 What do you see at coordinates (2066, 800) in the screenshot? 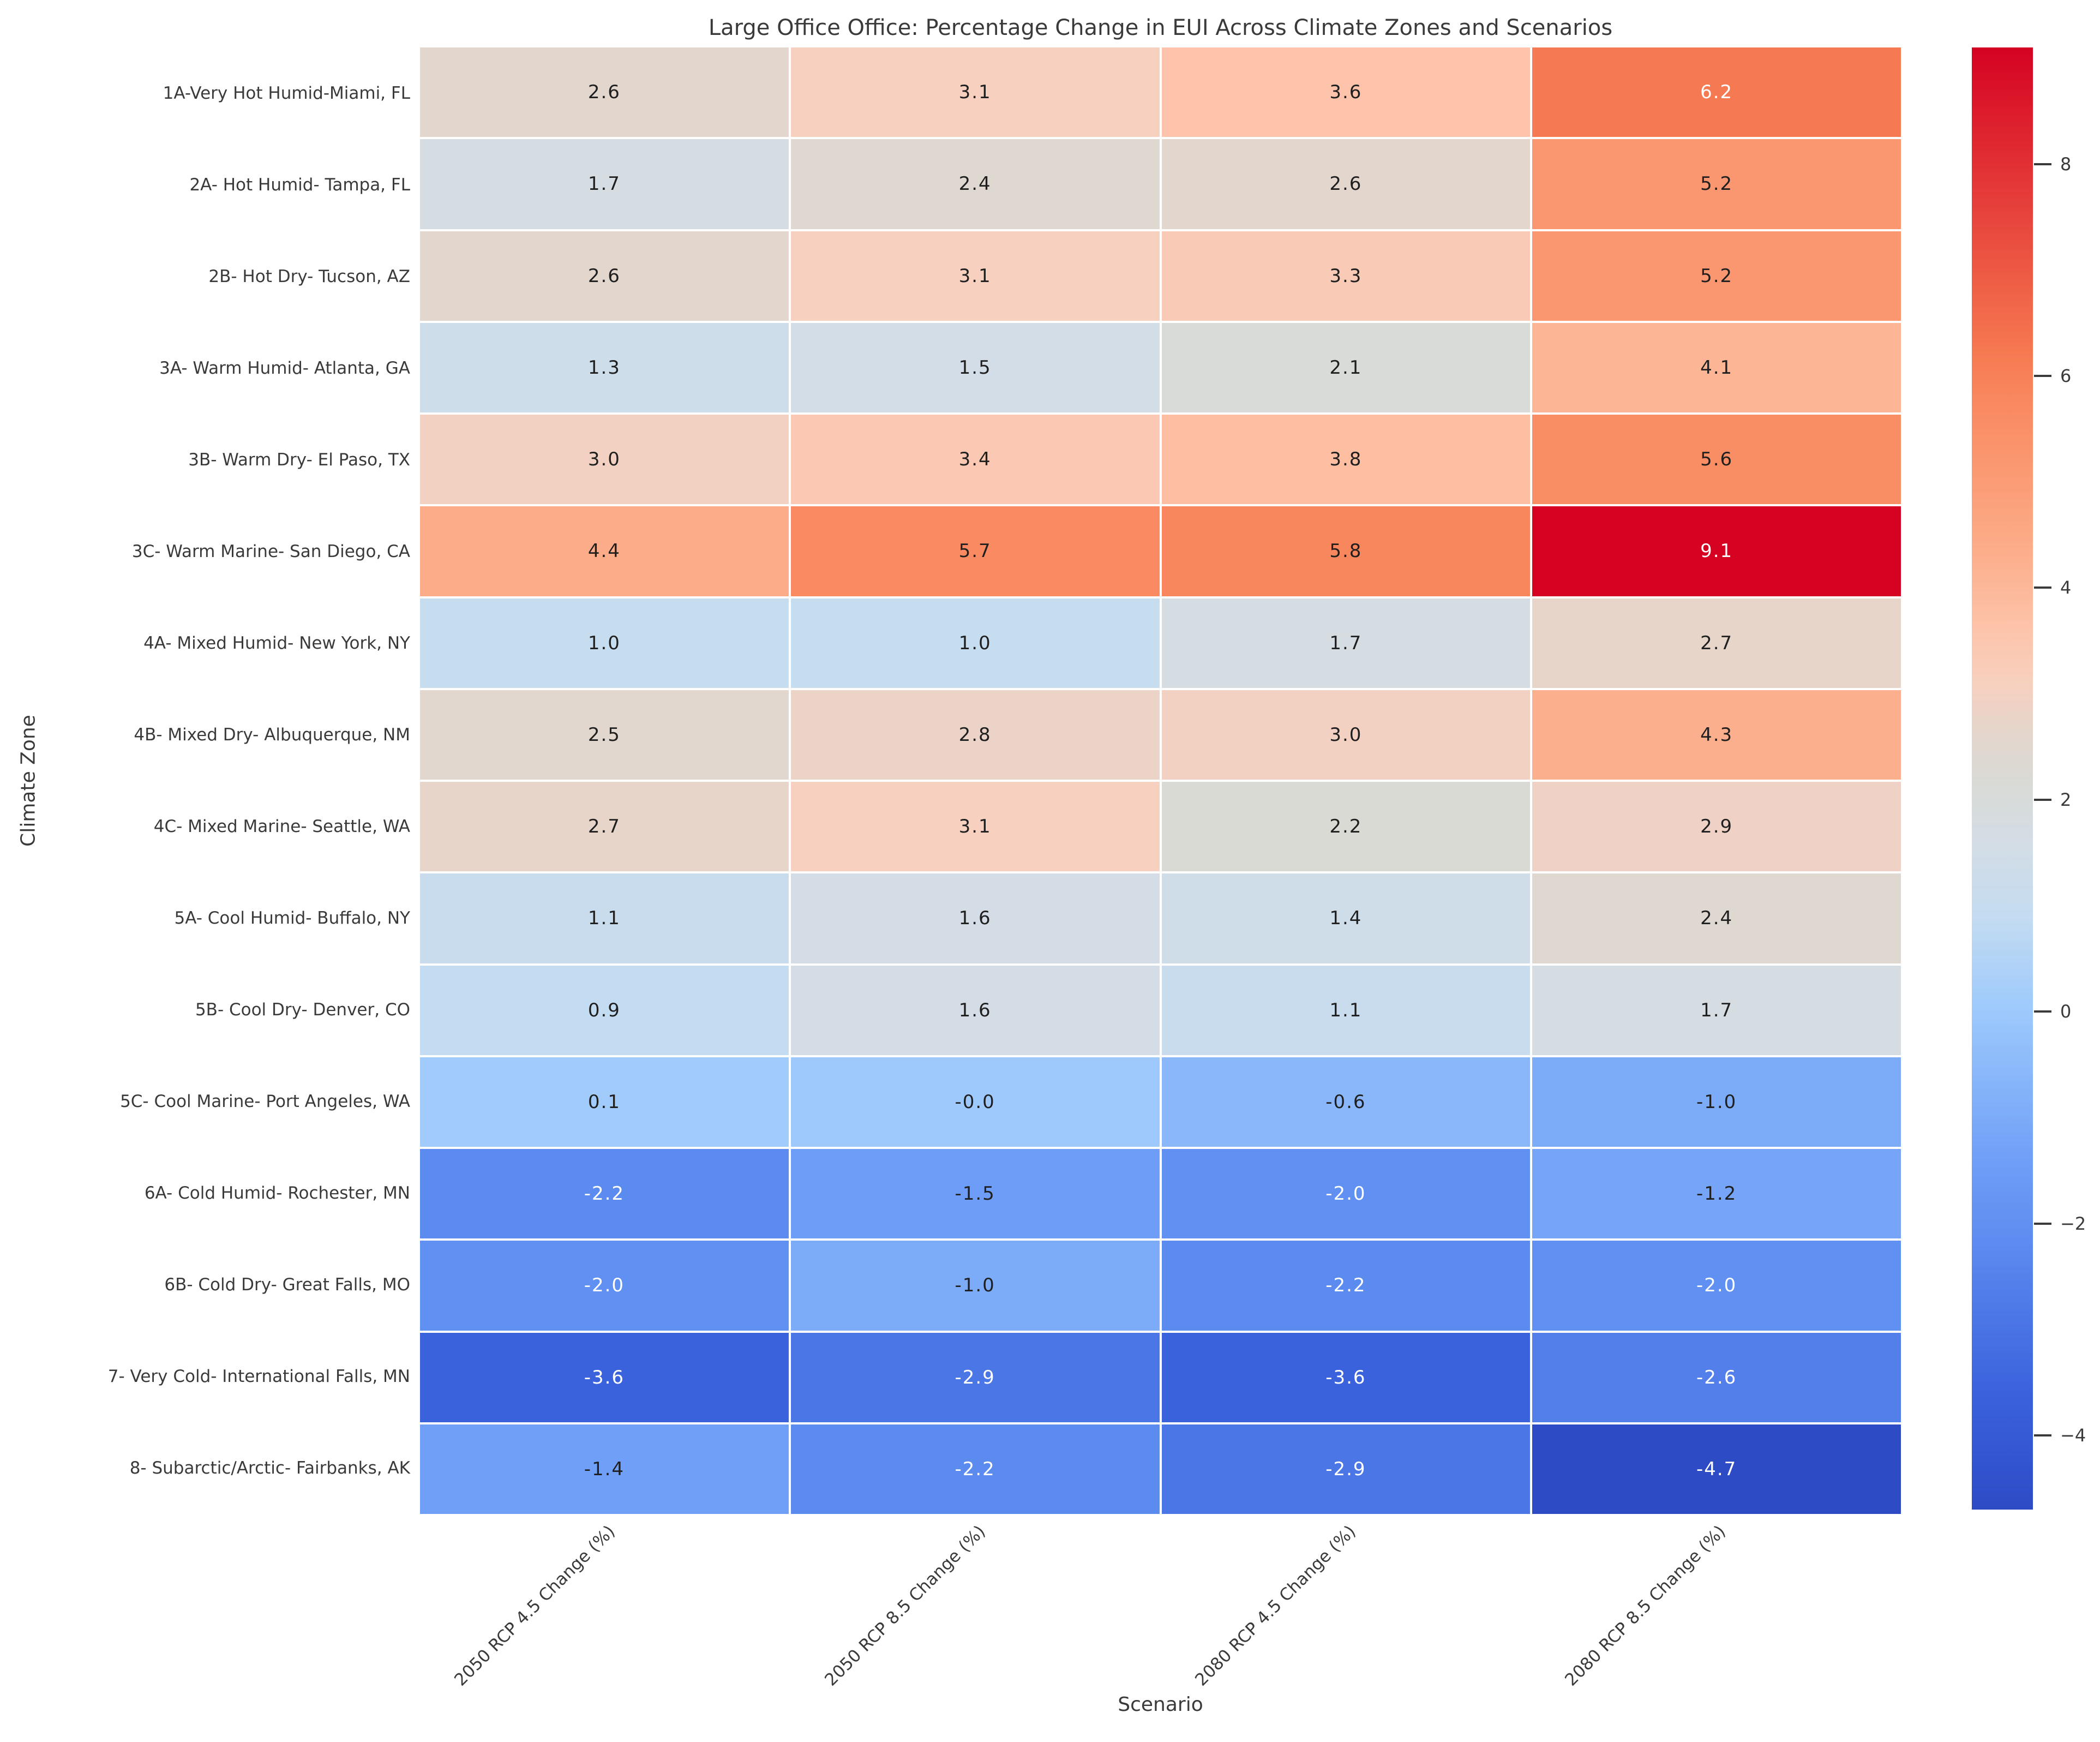
I see `colorbar-tick-label: 2` at bounding box center [2066, 800].